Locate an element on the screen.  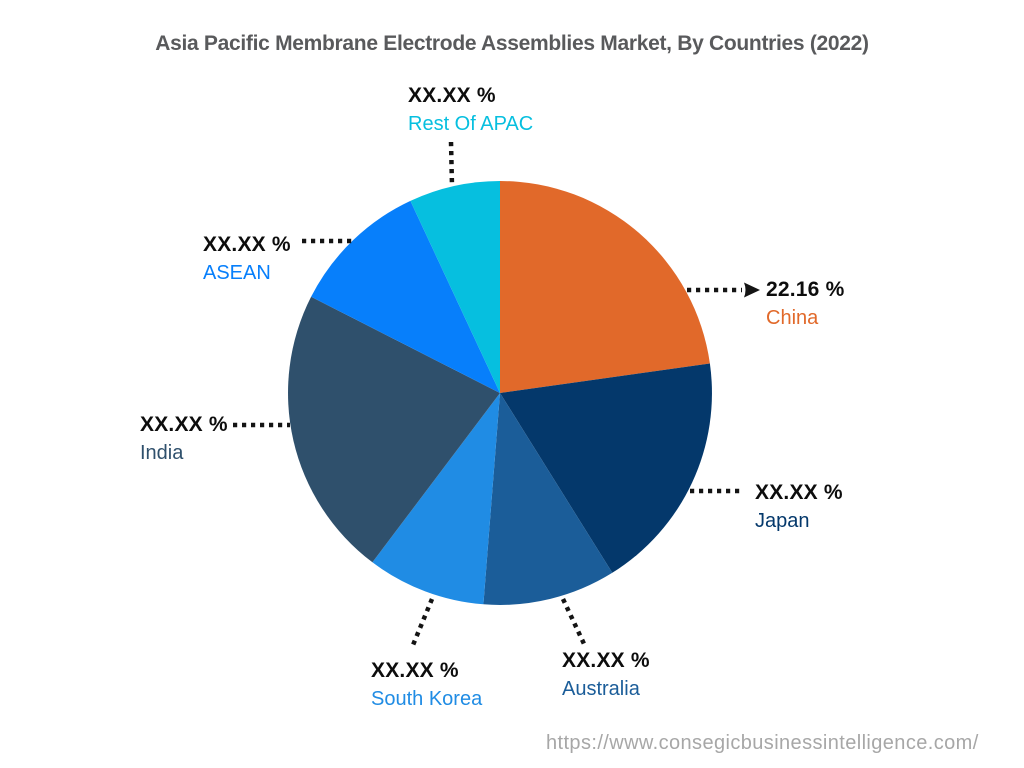
callout-japan: XX.XX % Japan is located at coordinates (799, 507).